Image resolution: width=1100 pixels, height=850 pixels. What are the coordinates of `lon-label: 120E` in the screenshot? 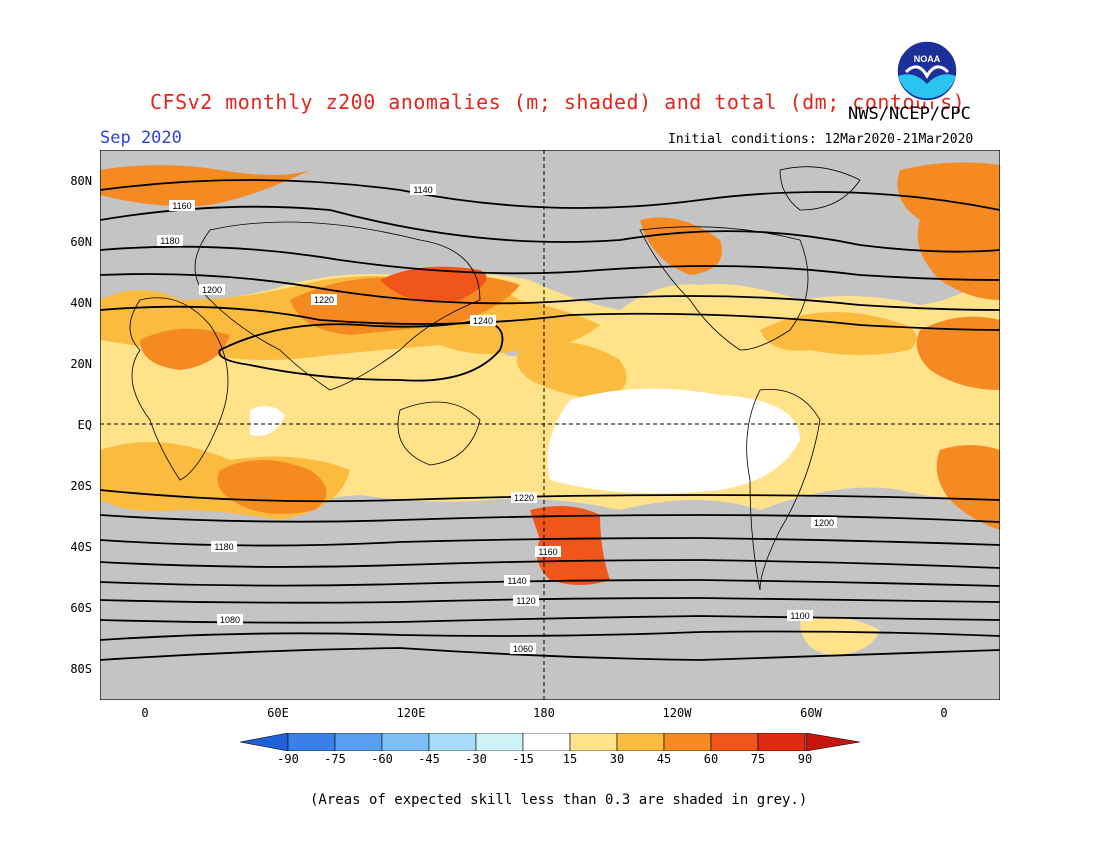 It's located at (411, 713).